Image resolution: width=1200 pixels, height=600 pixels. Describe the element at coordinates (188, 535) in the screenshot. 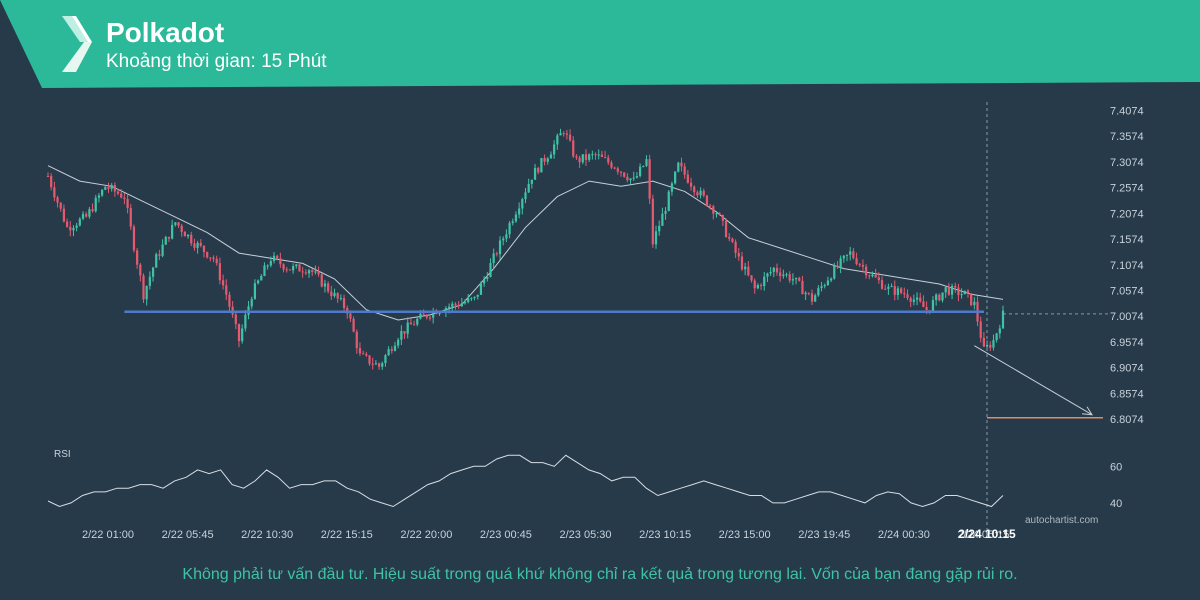

I see `x-tick-label: 2/22 05:45` at that location.